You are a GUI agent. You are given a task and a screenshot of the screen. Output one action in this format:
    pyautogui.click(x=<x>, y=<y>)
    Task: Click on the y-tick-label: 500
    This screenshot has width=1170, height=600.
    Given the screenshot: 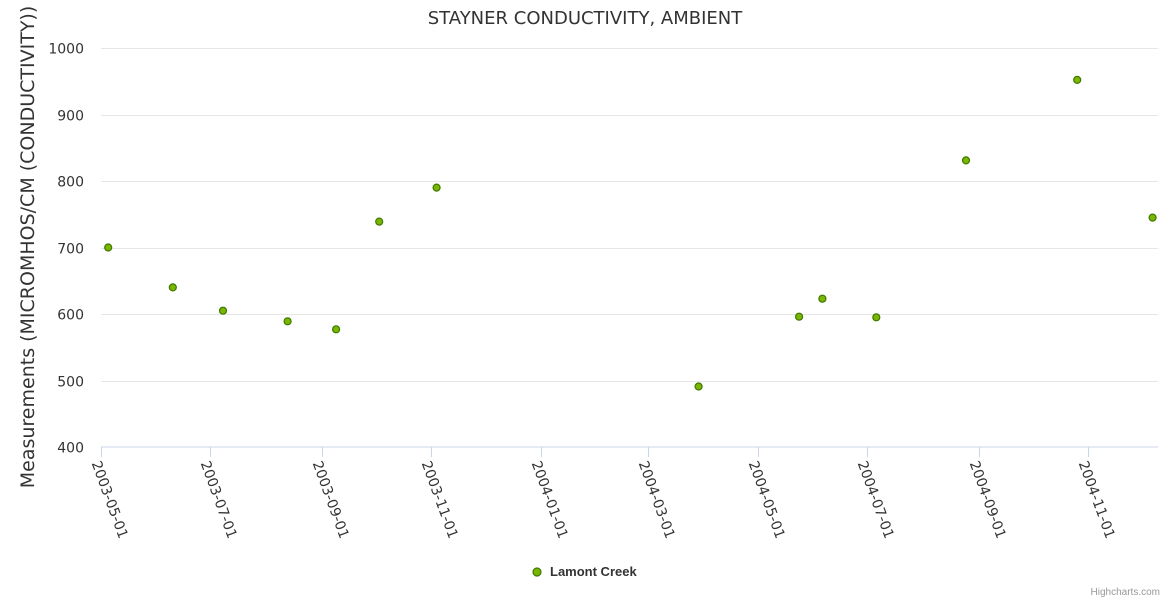 What is the action you would take?
    pyautogui.click(x=70, y=383)
    